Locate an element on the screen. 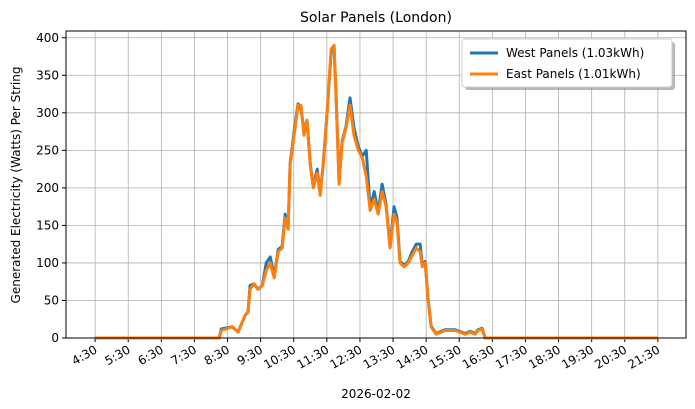 This screenshot has width=695, height=409. x-tick-label: 18:30 is located at coordinates (544, 356).